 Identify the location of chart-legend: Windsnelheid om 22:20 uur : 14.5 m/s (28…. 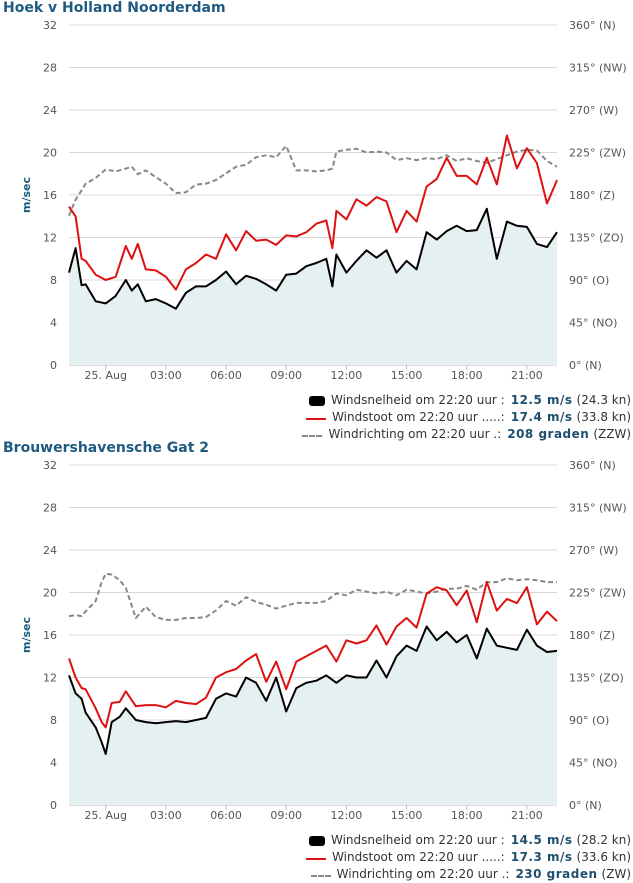
(468, 857).